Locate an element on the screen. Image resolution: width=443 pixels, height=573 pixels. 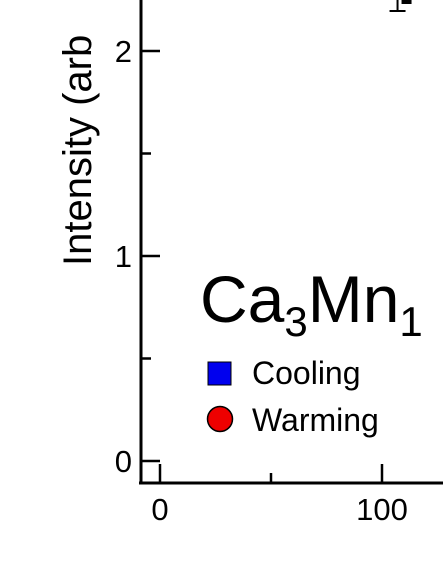
legend-warming-label: Warming is located at coordinates (315, 420).